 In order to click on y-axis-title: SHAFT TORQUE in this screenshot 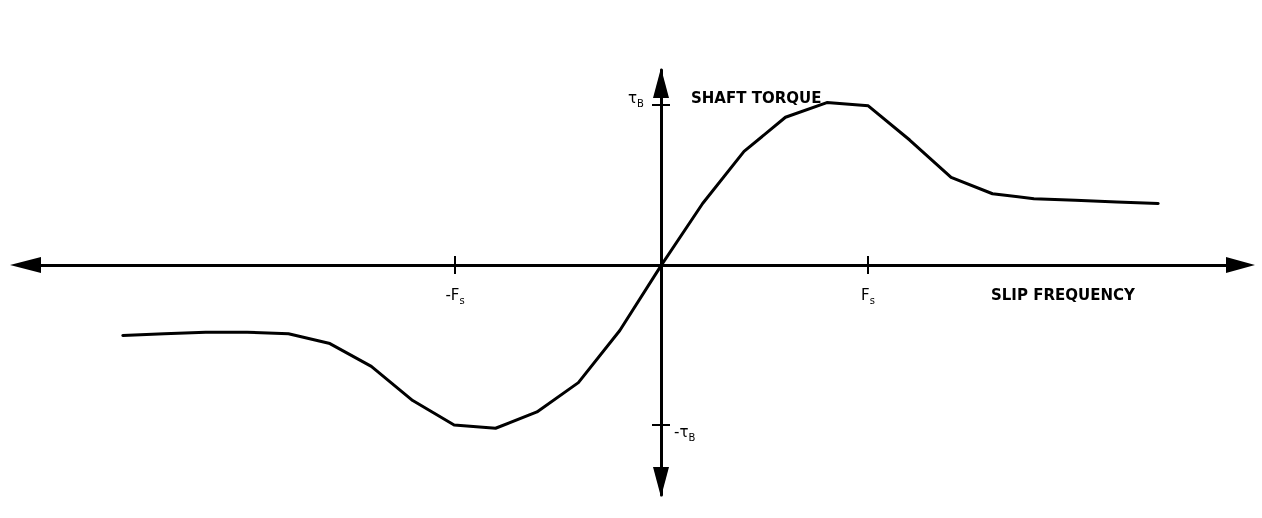, I will do `click(756, 97)`.